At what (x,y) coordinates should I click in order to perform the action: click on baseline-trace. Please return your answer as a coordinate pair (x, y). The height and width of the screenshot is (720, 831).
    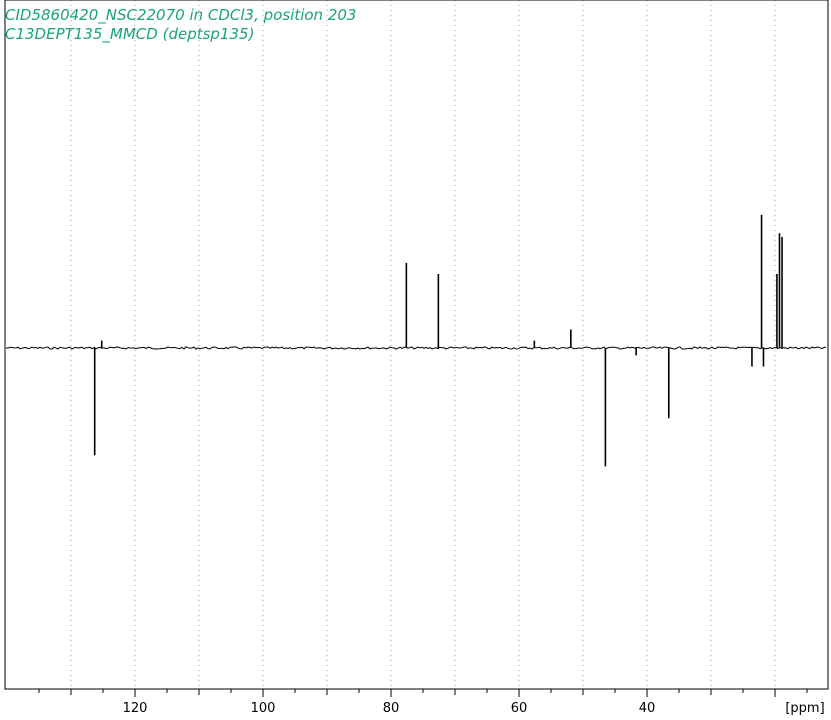
    Looking at the image, I should click on (416, 348).